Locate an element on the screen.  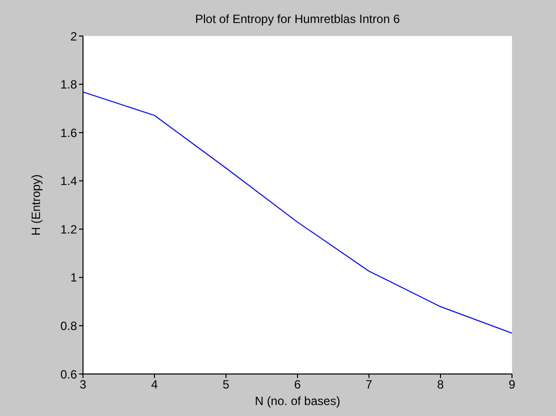
y-axis-title: H (Entropy) is located at coordinates (36, 205).